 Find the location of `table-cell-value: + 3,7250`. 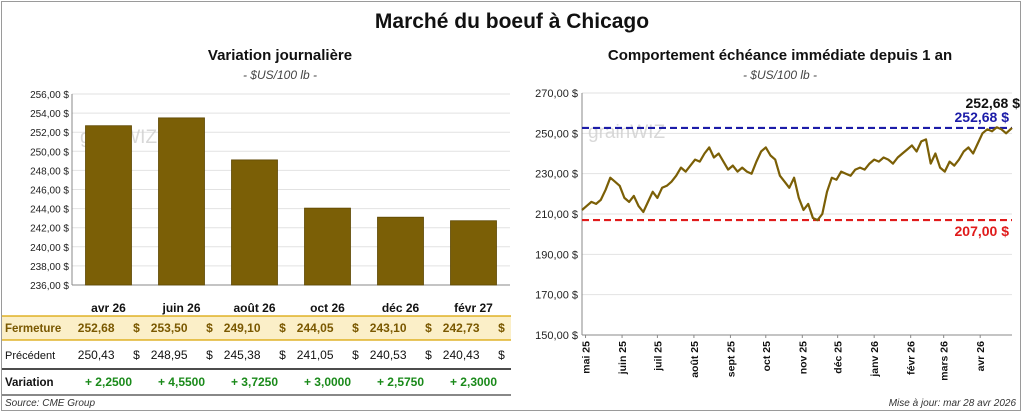

table-cell-value: + 3,7250 is located at coordinates (254, 382).